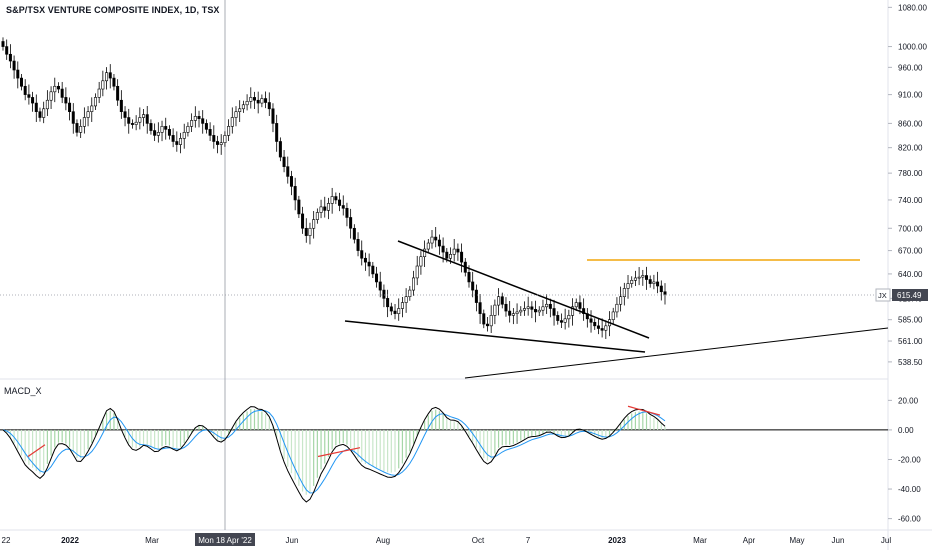 The height and width of the screenshot is (555, 932). Describe the element at coordinates (700, 540) in the screenshot. I see `time-tick-label: Mar` at that location.